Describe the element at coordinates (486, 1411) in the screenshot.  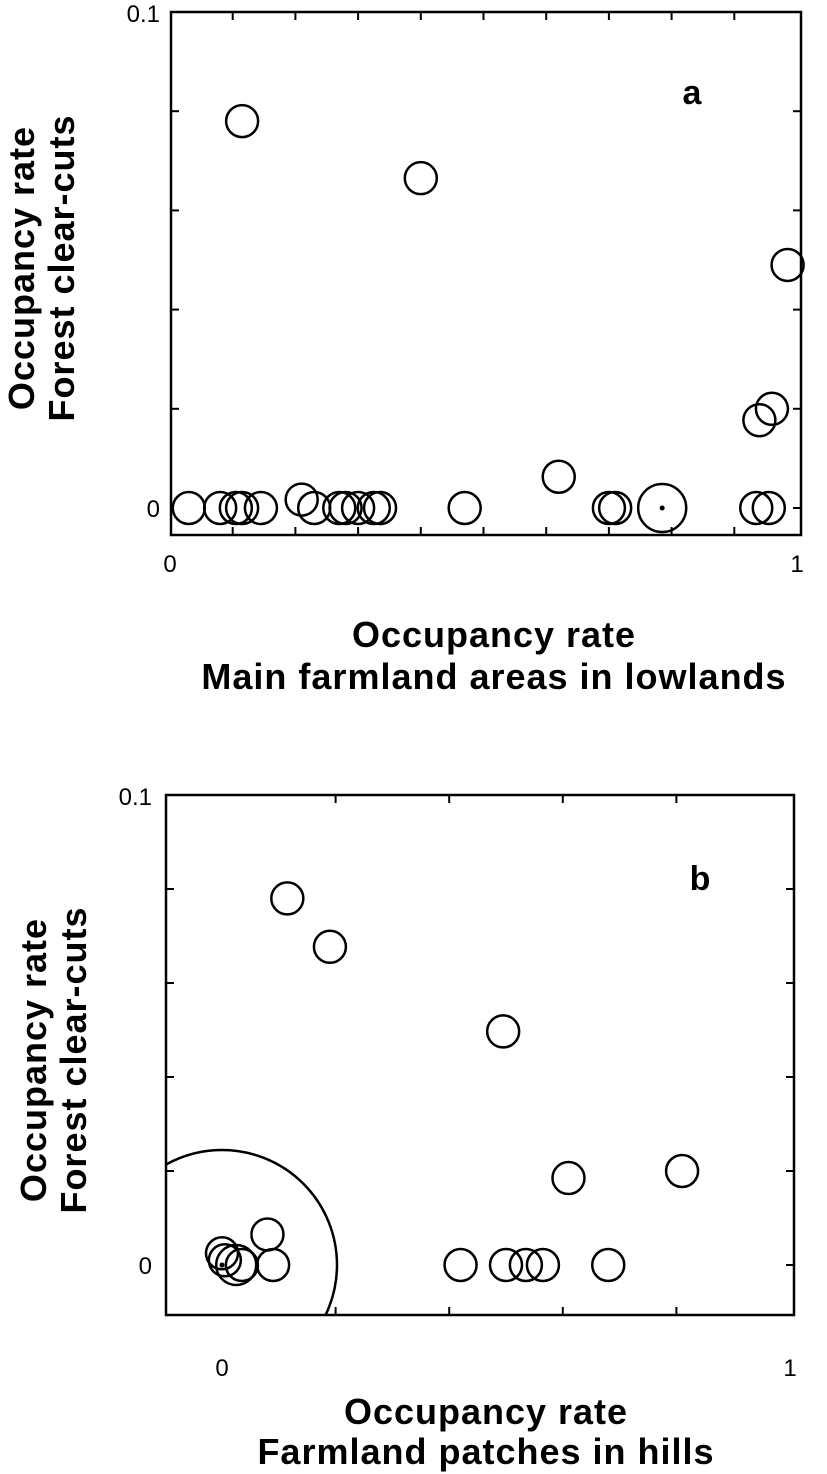
I see `panel-b-x-axis-label-line1: Occupancy rate` at that location.